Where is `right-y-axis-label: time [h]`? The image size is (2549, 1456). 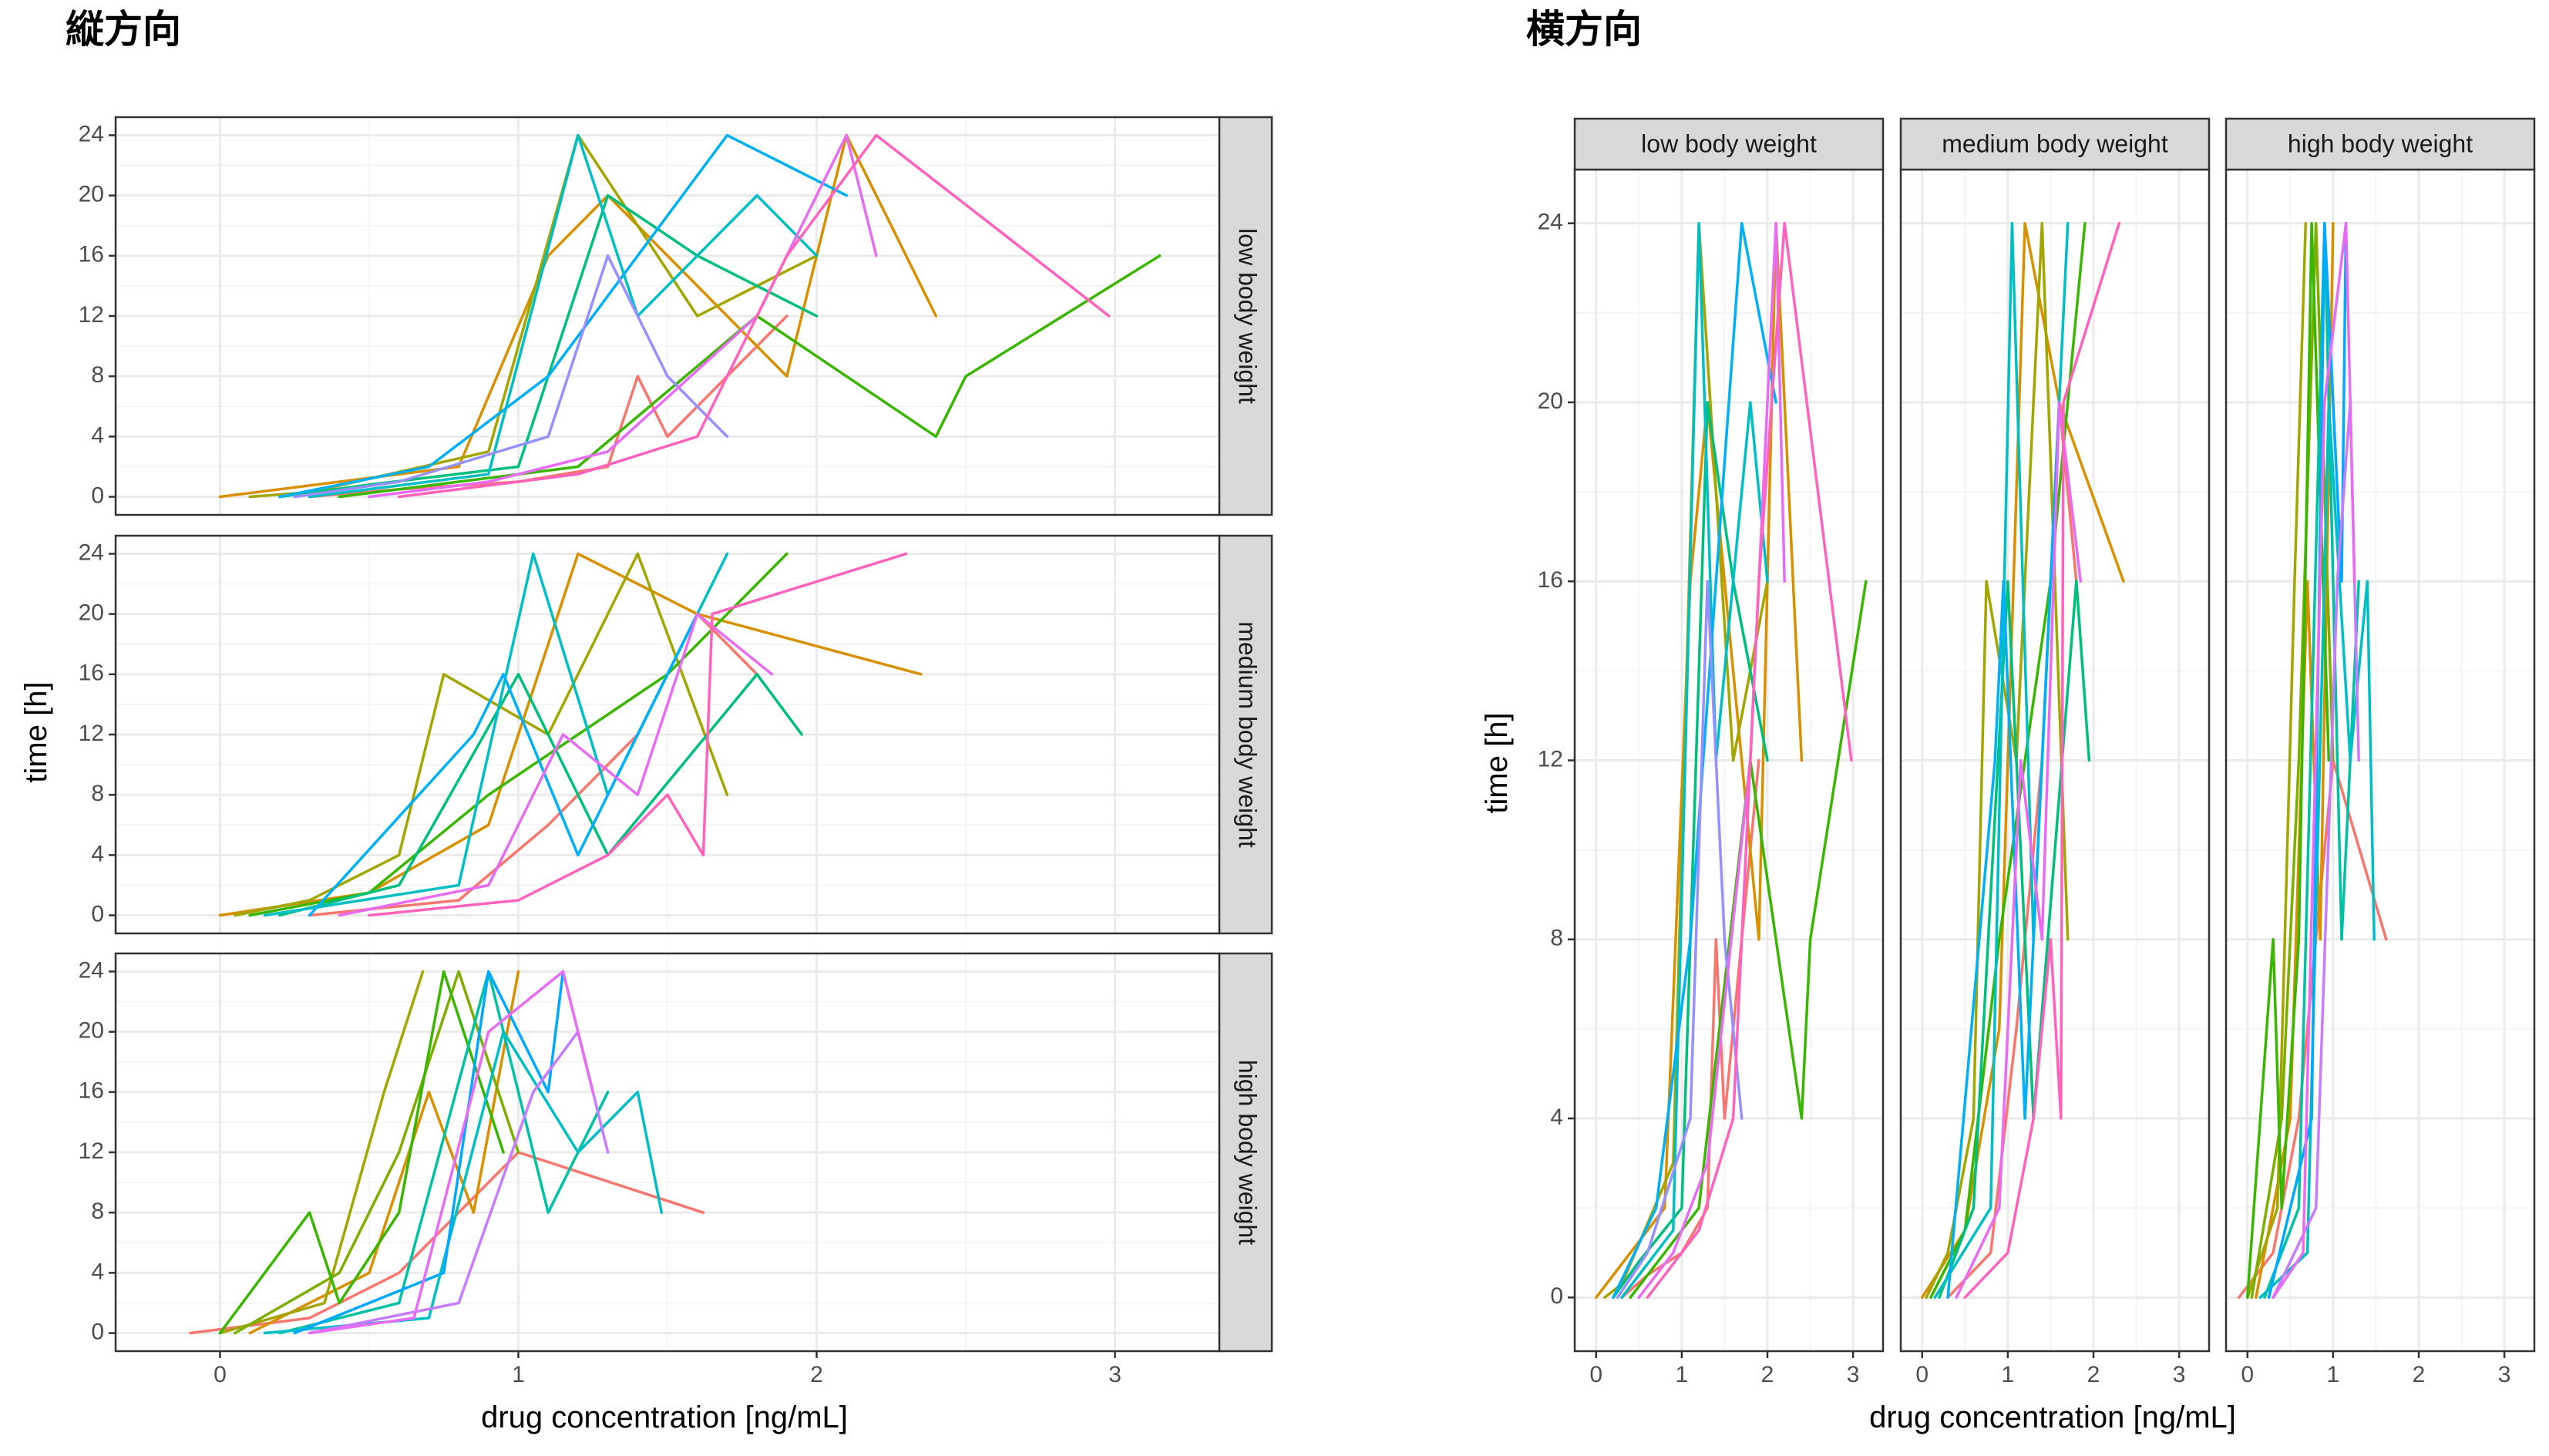 right-y-axis-label: time [h] is located at coordinates (1497, 762).